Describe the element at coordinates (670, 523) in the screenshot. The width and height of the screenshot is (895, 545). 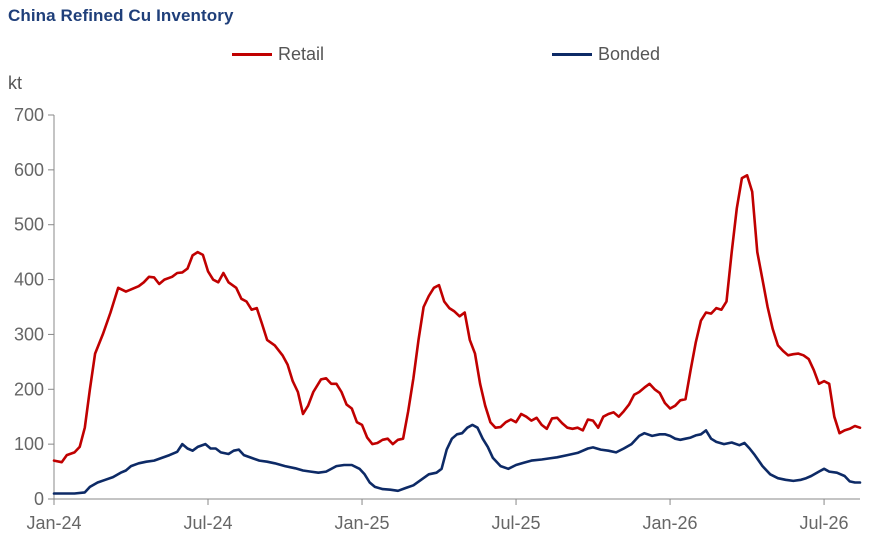
I see `x-tick-label: Jan-26` at that location.